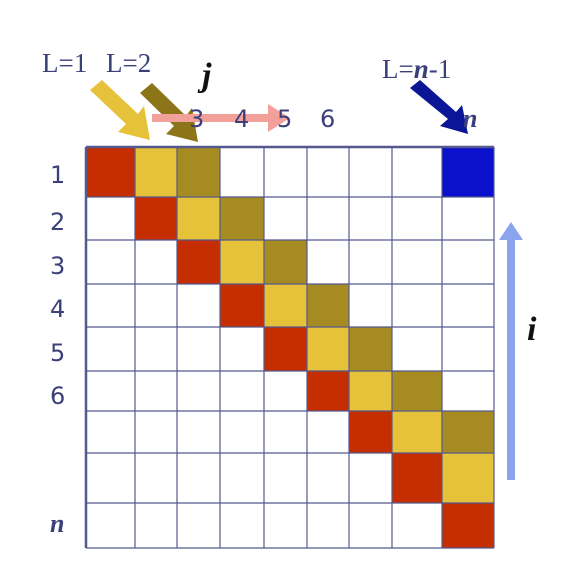 This screenshot has width=564, height=585. What do you see at coordinates (57, 353) in the screenshot?
I see `row-header-5: 5` at bounding box center [57, 353].